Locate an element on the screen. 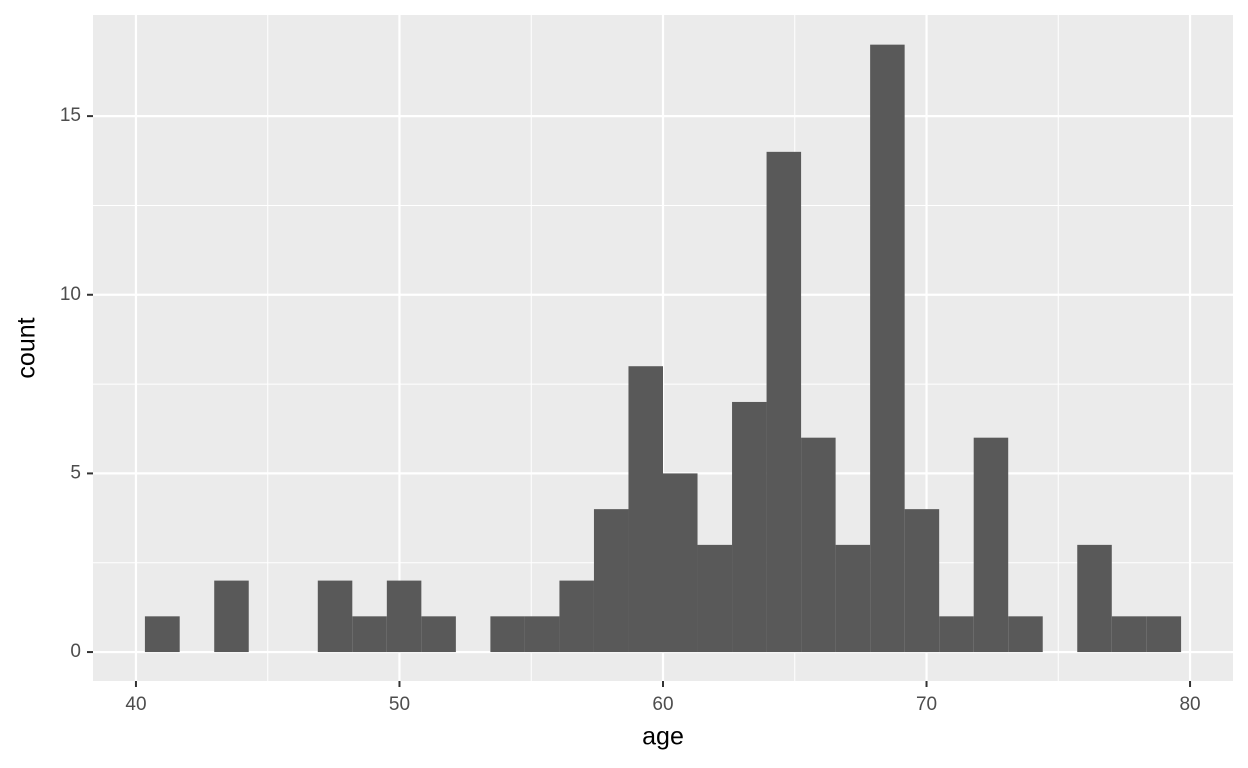 This screenshot has height=768, width=1248. x-tick-label: 80 is located at coordinates (1189, 704).